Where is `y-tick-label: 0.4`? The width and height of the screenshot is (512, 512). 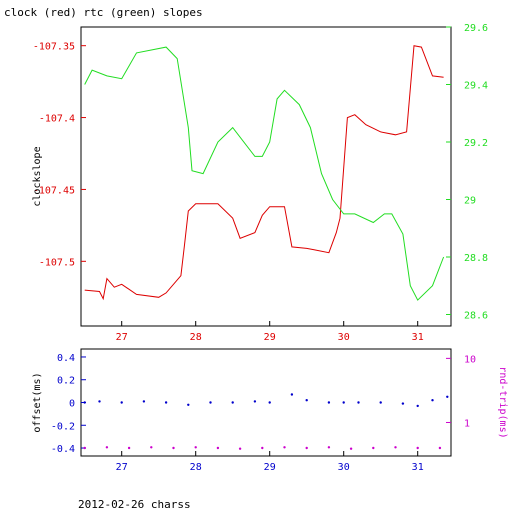 y-tick-label: 0.4 is located at coordinates (66, 358).